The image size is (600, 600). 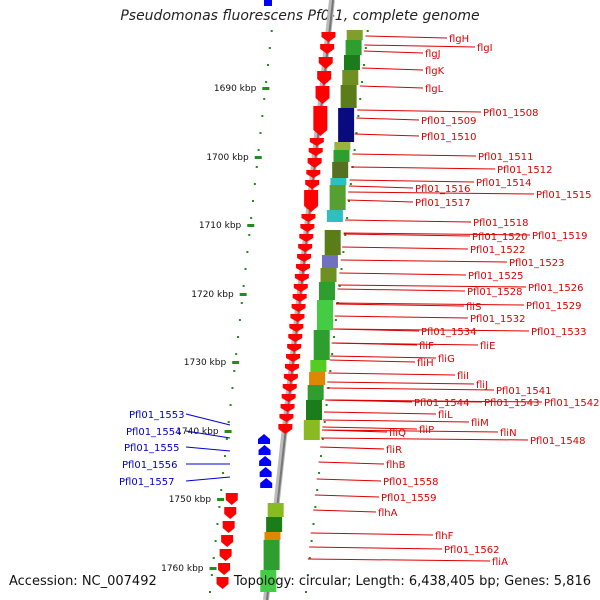 What do you see at coordinates (205, 363) in the screenshot?
I see `scale-tick-label: 1730 kbp` at bounding box center [205, 363].